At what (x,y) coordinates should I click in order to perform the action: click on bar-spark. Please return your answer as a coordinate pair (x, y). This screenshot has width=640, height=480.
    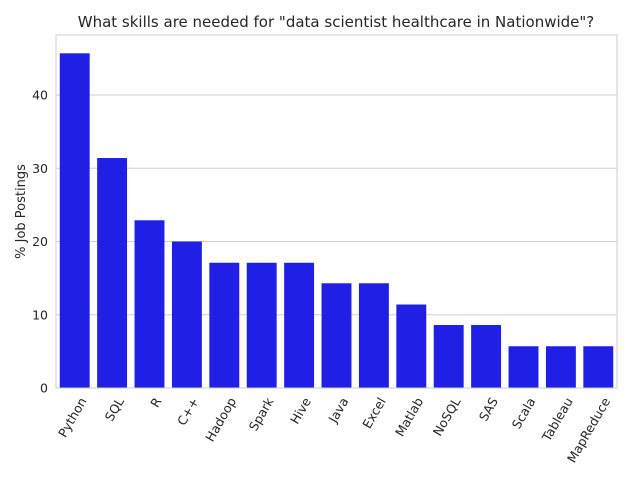
    Looking at the image, I should click on (261, 325).